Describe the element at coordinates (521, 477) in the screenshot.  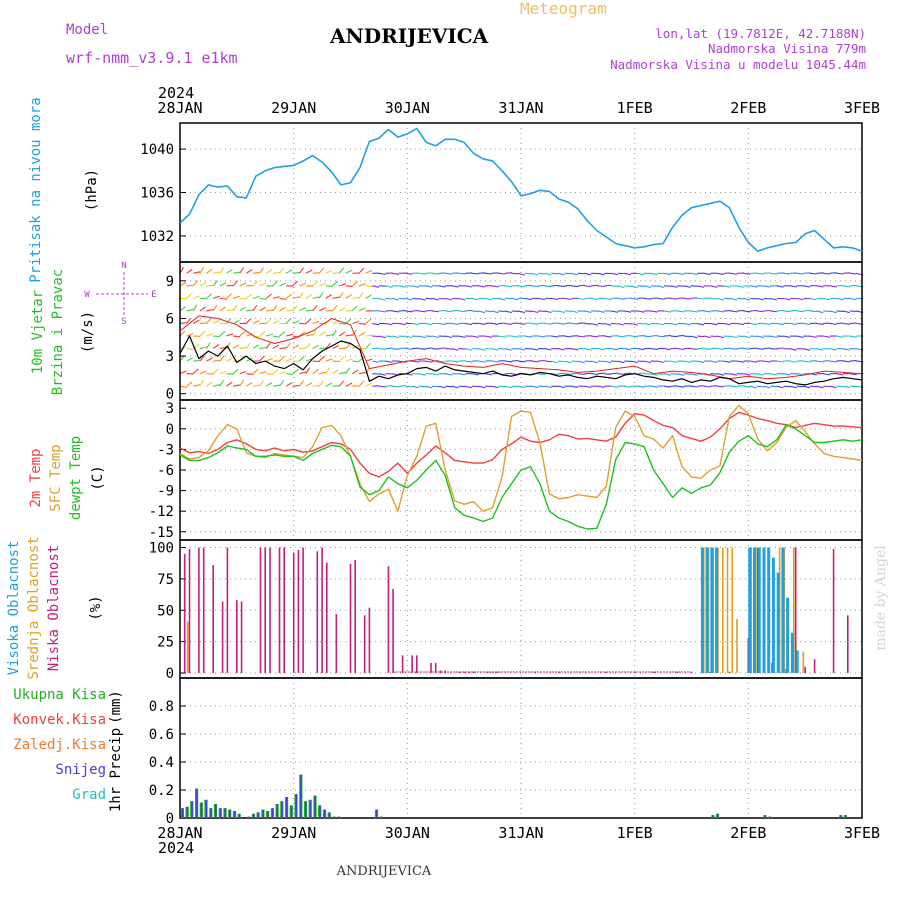
I see `dewpt-line` at that location.